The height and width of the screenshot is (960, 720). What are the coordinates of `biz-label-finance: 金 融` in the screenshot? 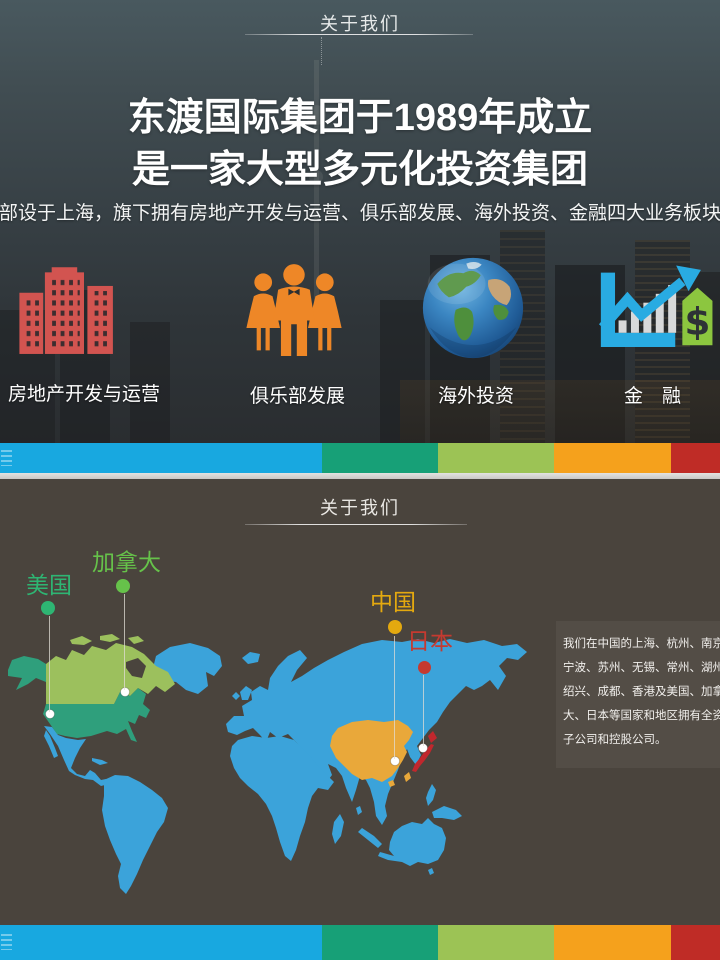 It's located at (653, 396).